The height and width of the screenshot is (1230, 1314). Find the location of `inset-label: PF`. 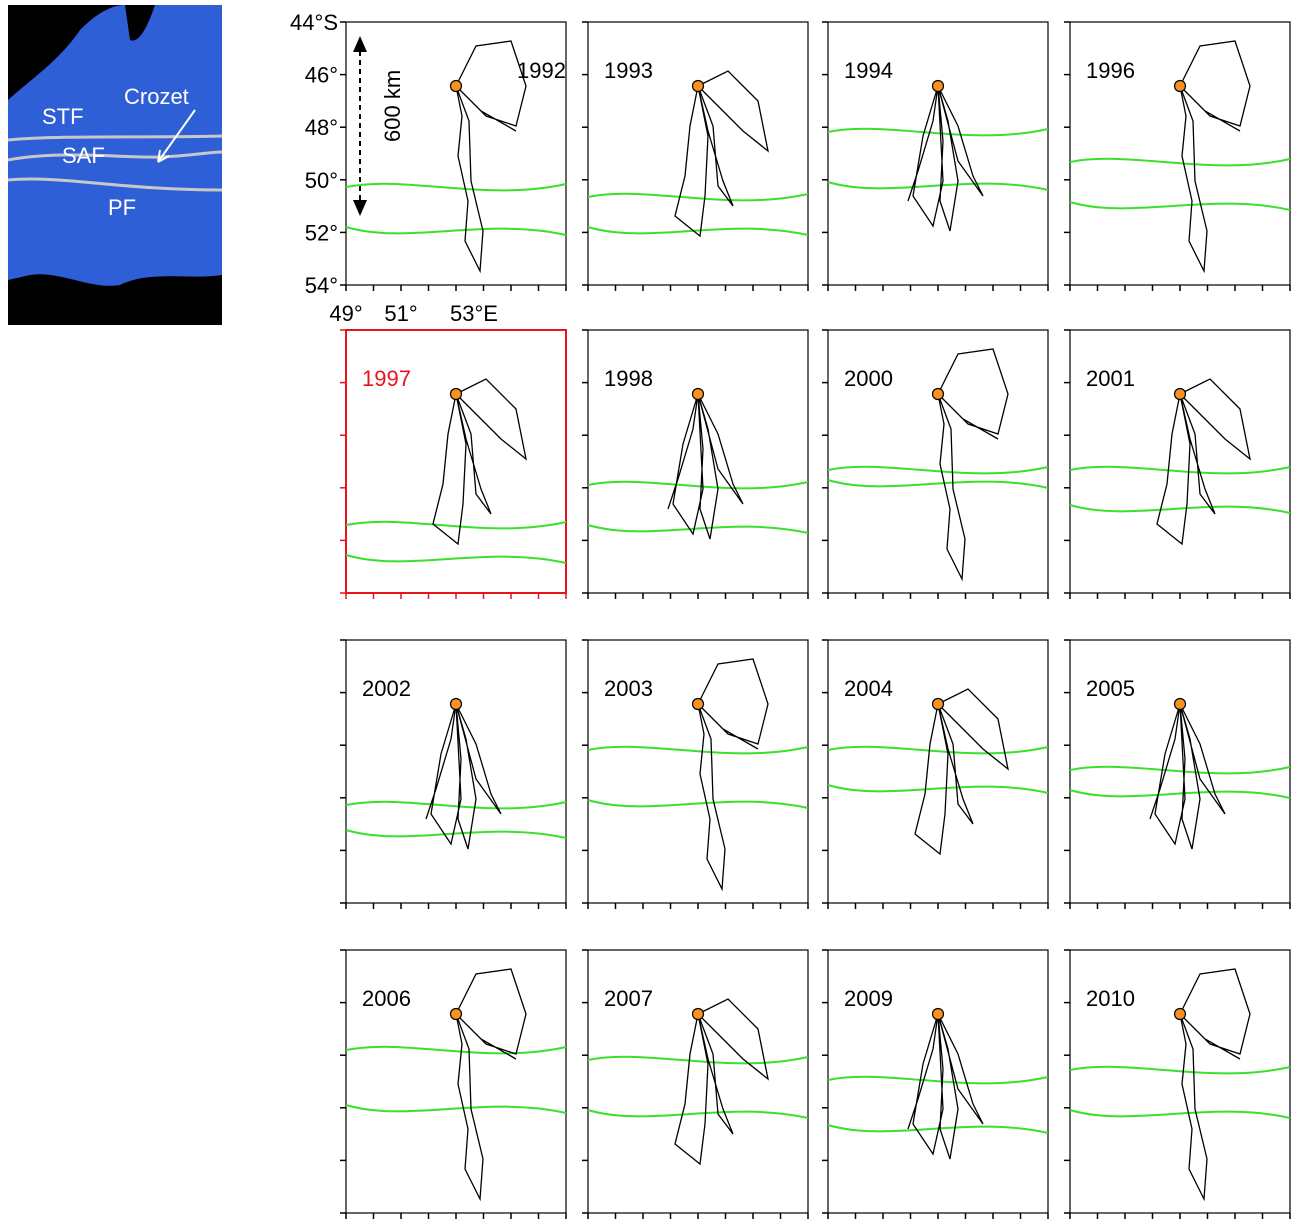

inset-label: PF is located at coordinates (122, 207).